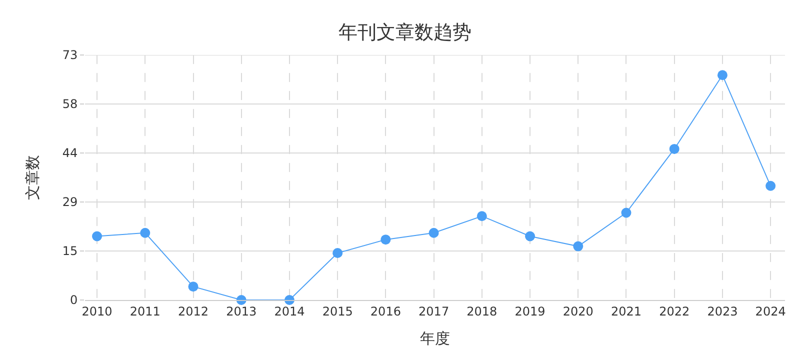  What do you see at coordinates (289, 311) in the screenshot?
I see `x-tick-label: 2014` at bounding box center [289, 311].